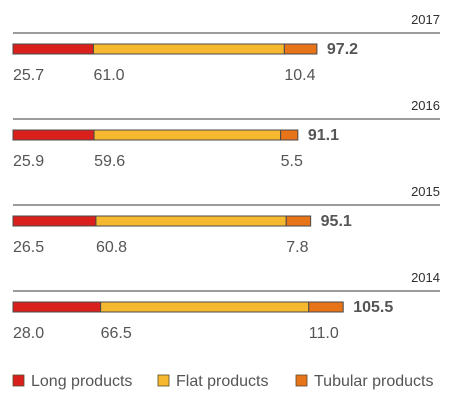 Image resolution: width=451 pixels, height=396 pixels. Describe the element at coordinates (116, 333) in the screenshot. I see `segment-value-label: 66.5` at that location.